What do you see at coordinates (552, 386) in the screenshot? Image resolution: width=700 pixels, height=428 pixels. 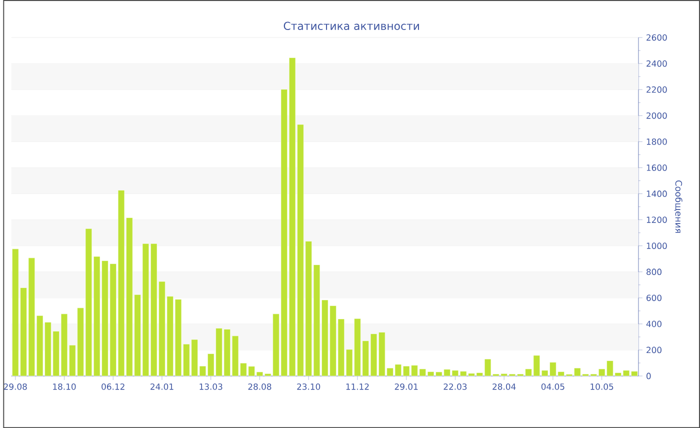 I see `x-tick-label: 04.05` at bounding box center [552, 386].